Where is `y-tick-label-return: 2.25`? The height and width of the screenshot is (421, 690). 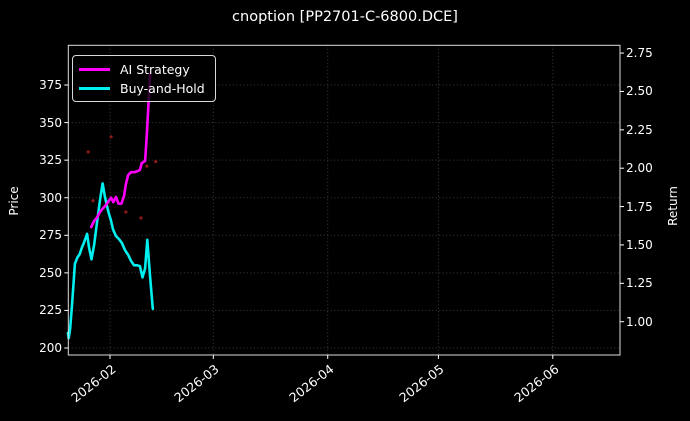
y-tick-label-return: 2.25 is located at coordinates (639, 129).